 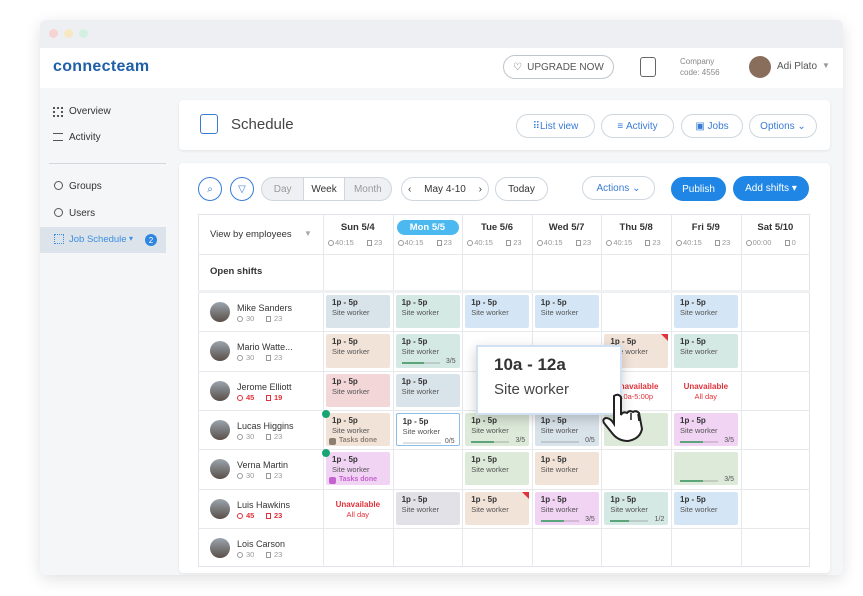 What do you see at coordinates (590, 519) in the screenshot?
I see `progress-label: 3/5` at bounding box center [590, 519].